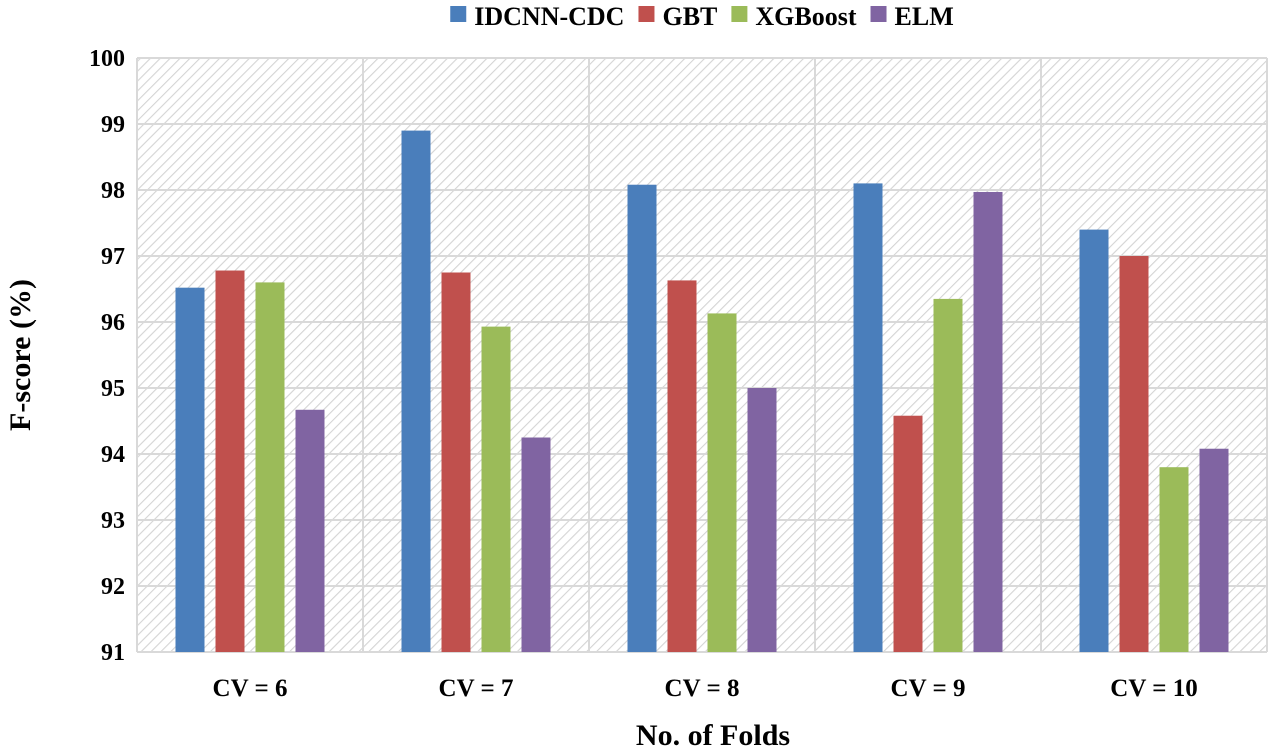 This screenshot has width=1273, height=753. Describe the element at coordinates (113, 521) in the screenshot. I see `y-tick-label: 93` at that location.